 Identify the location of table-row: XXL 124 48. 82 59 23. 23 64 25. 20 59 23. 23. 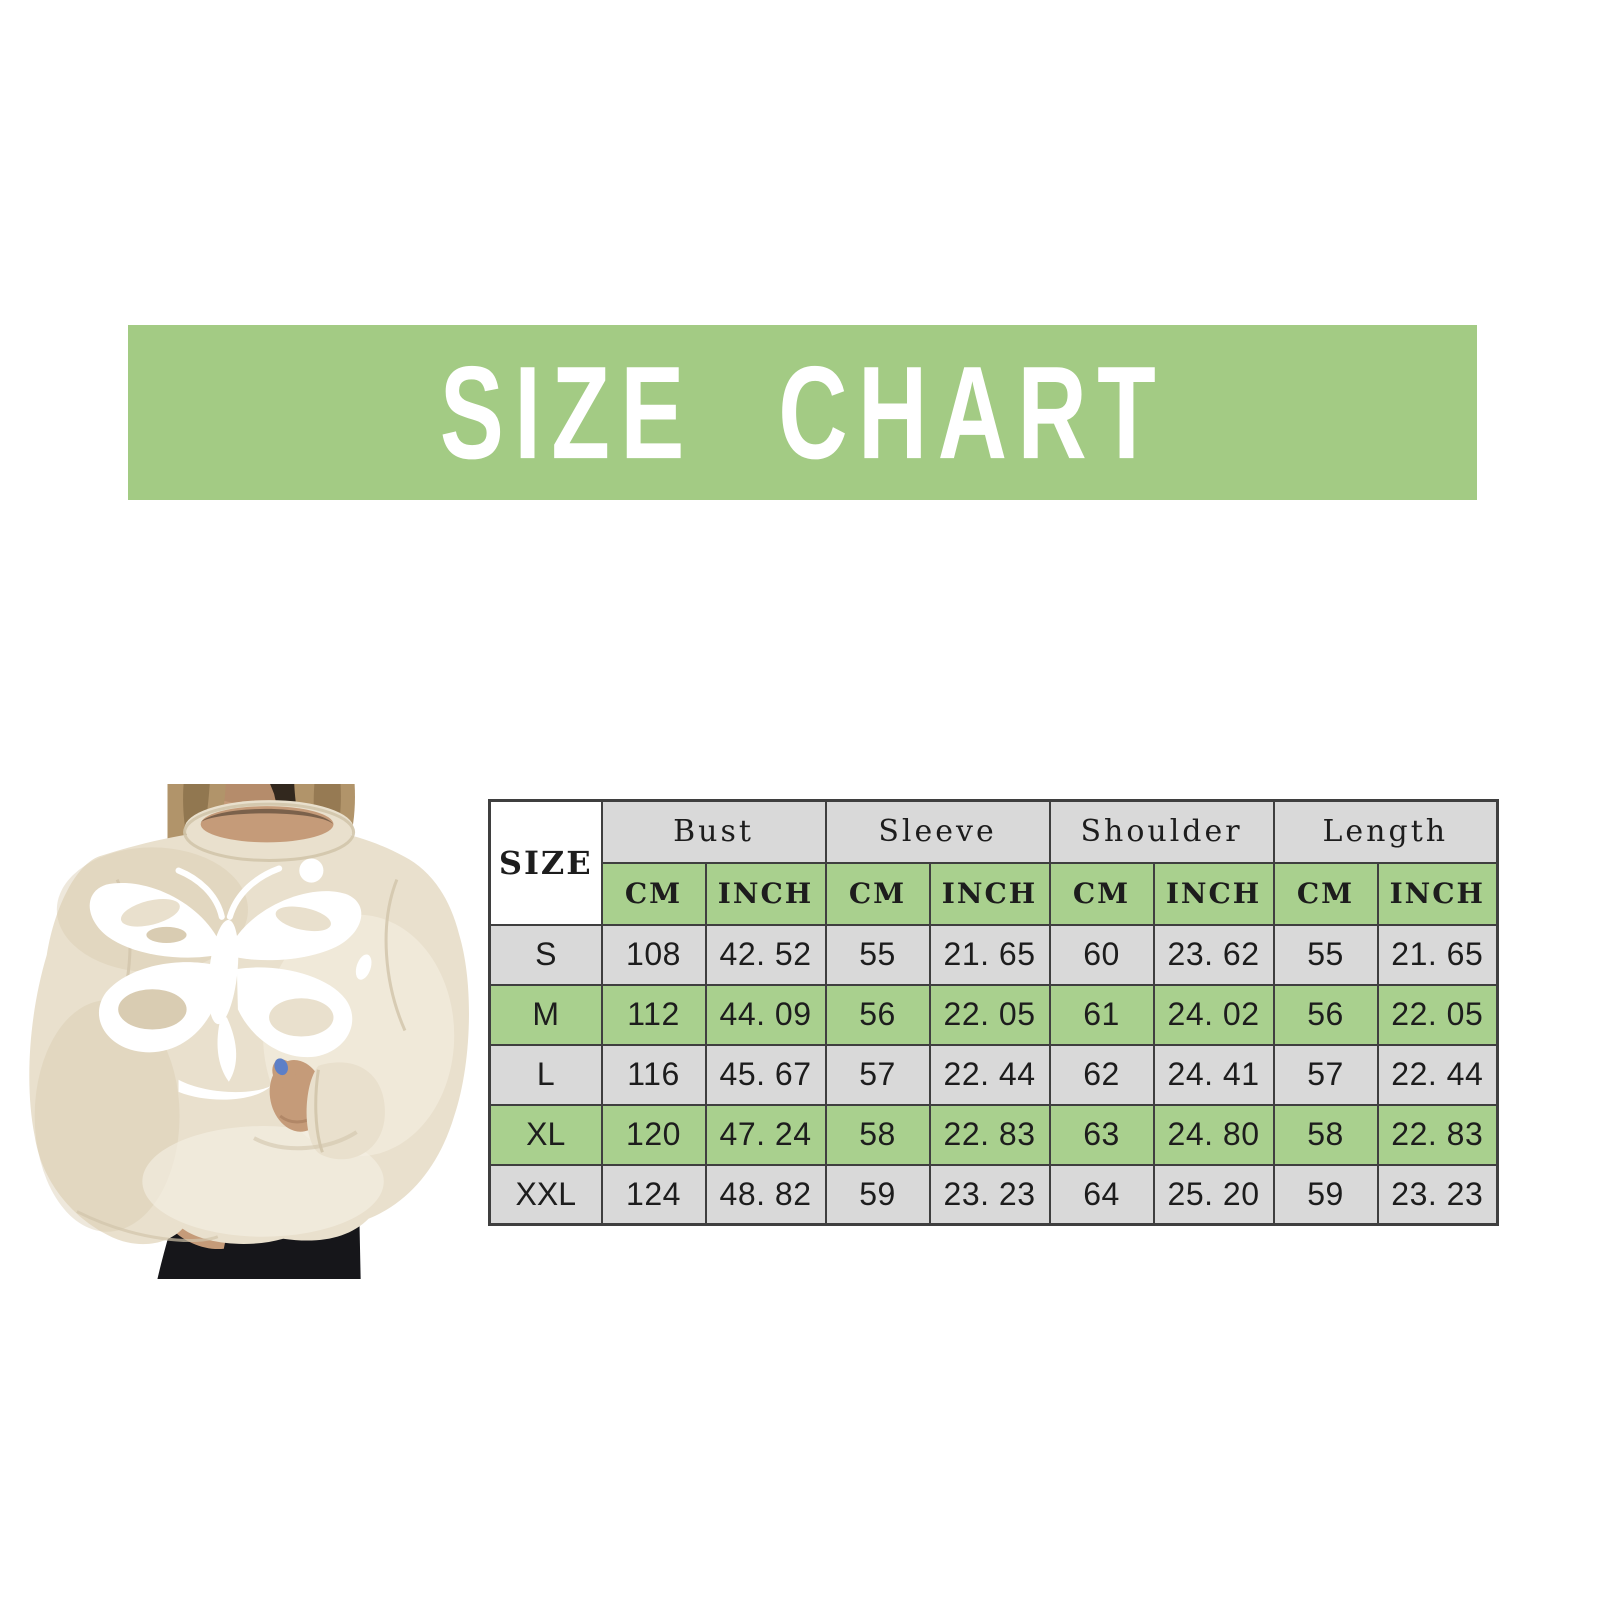
(993, 1194).